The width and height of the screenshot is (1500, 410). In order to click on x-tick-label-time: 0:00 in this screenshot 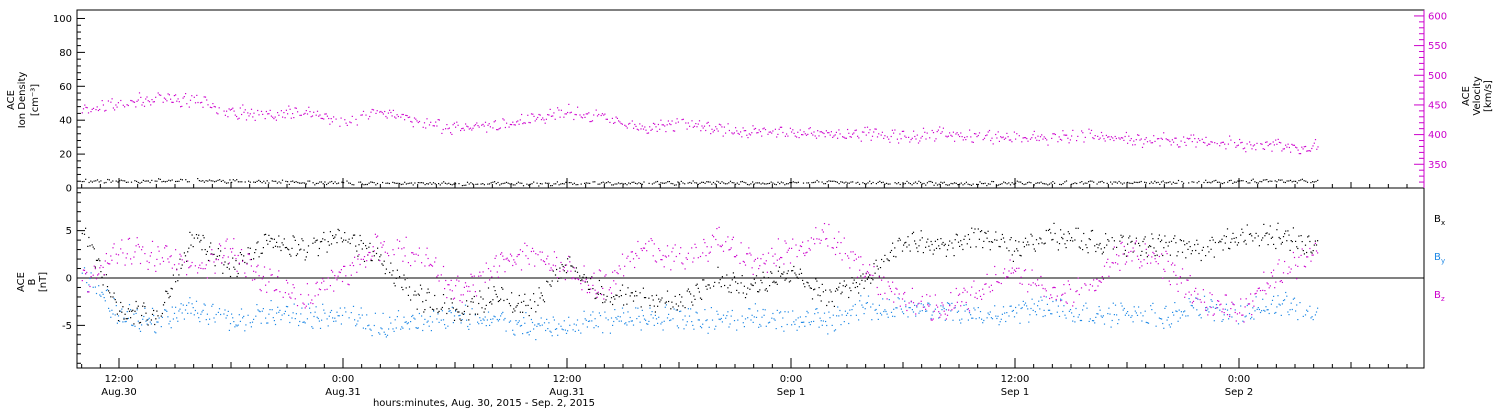, I will do `click(343, 379)`.